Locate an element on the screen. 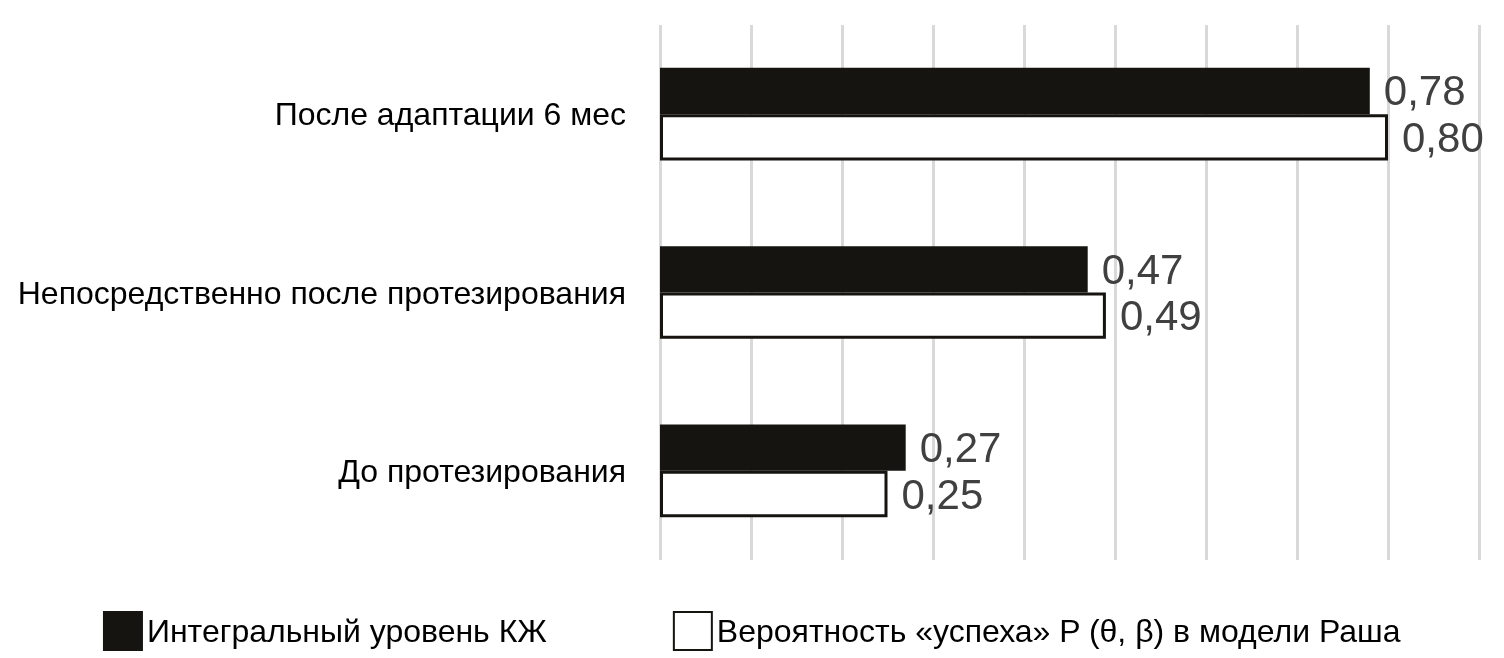 The height and width of the screenshot is (658, 1504). data-label: 0,78 is located at coordinates (1424, 91).